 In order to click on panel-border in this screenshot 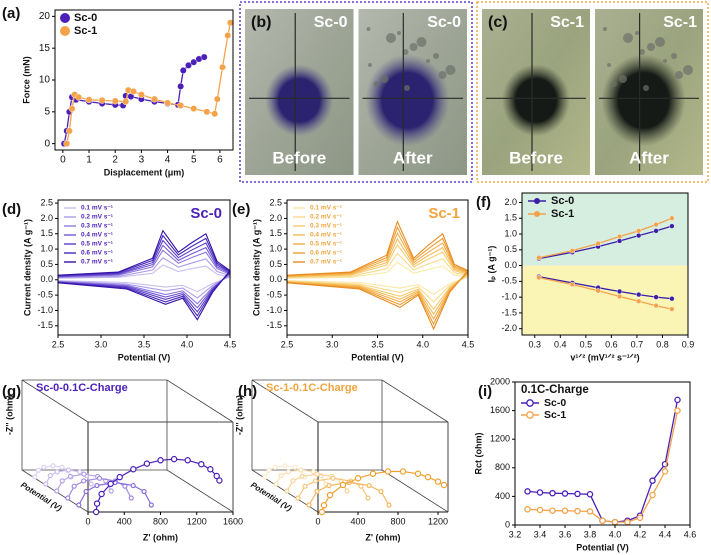, I will do `click(356, 92)`.